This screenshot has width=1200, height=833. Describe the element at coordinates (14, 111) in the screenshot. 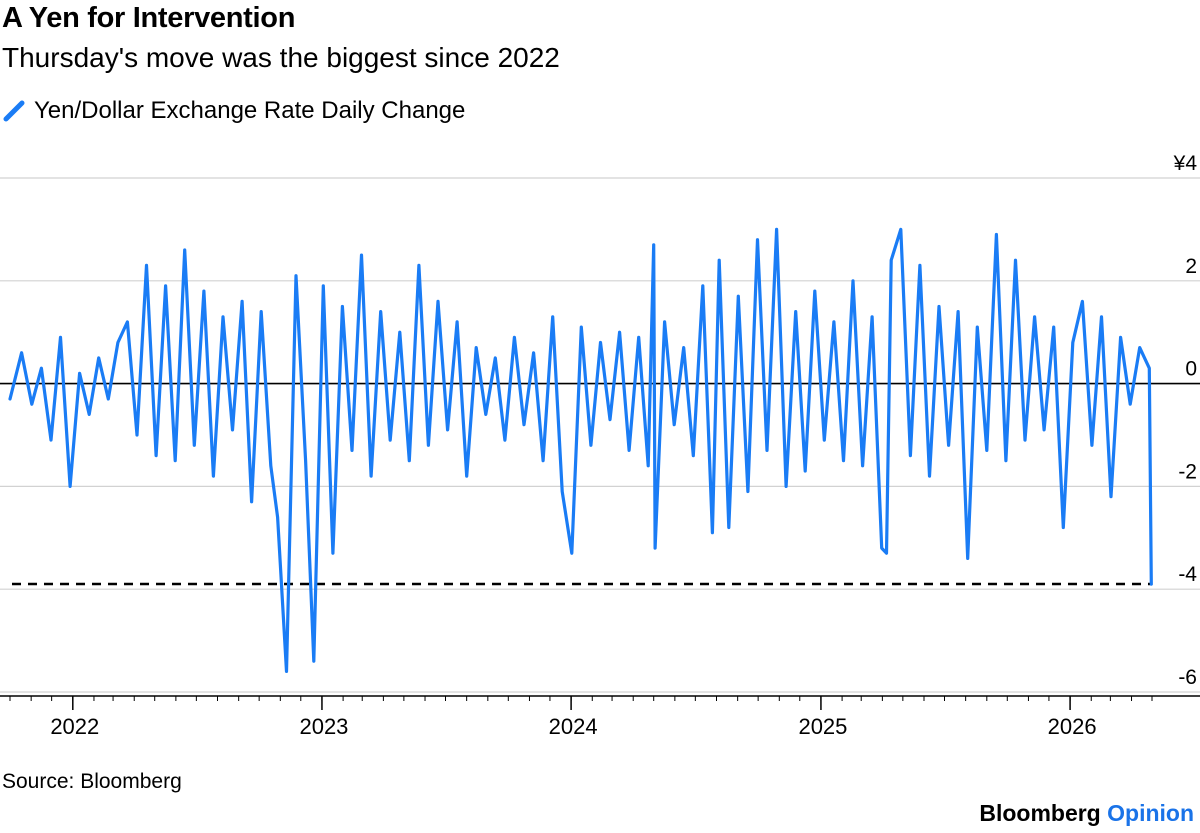

I see `line-swatch-icon` at that location.